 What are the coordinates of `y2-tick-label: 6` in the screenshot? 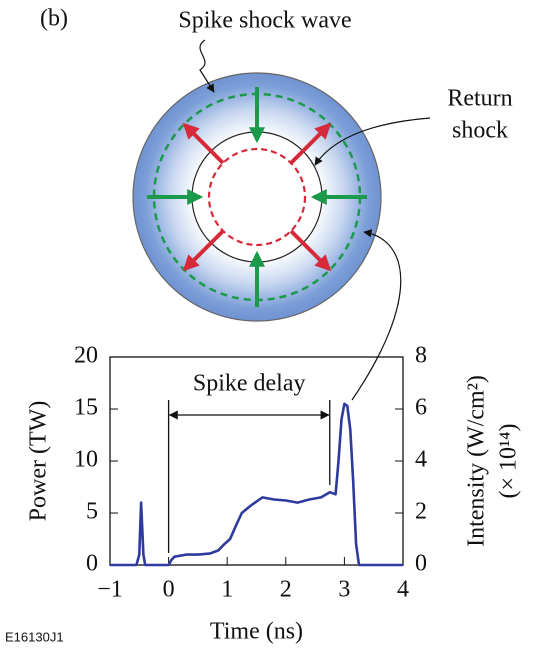 It's located at (421, 408).